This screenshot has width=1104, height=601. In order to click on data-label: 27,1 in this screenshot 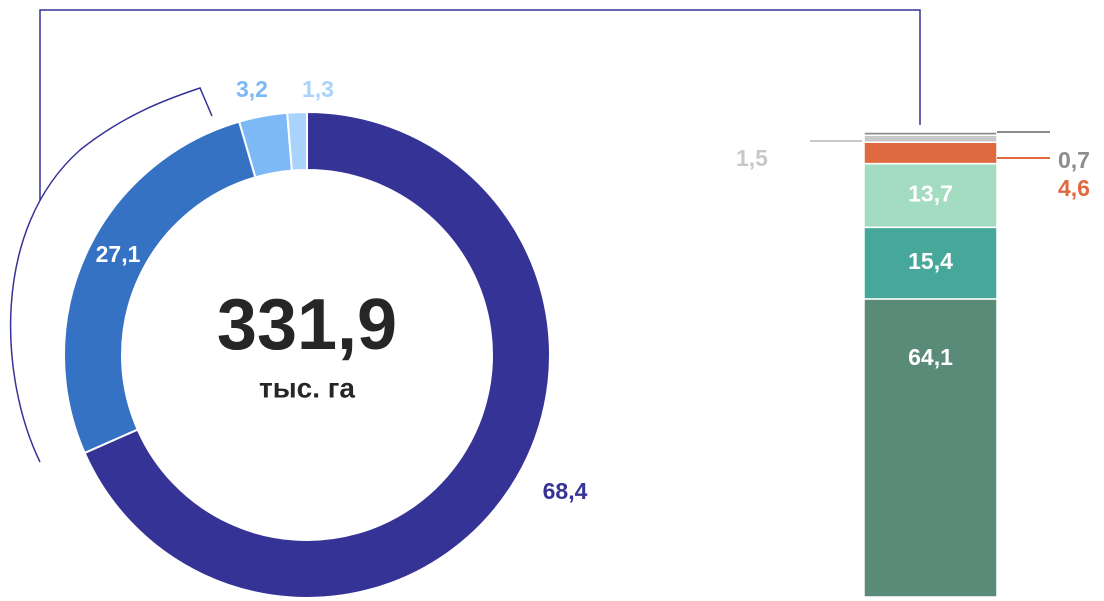, I will do `click(118, 254)`.